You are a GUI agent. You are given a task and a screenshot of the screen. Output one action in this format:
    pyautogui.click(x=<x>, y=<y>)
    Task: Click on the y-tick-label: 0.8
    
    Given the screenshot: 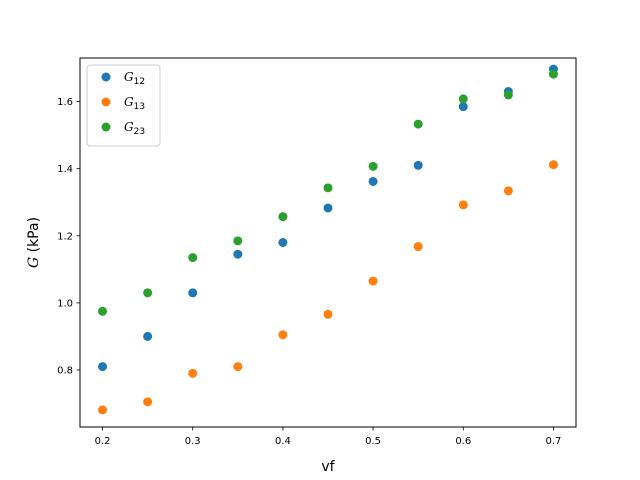 What is the action you would take?
    pyautogui.click(x=65, y=370)
    